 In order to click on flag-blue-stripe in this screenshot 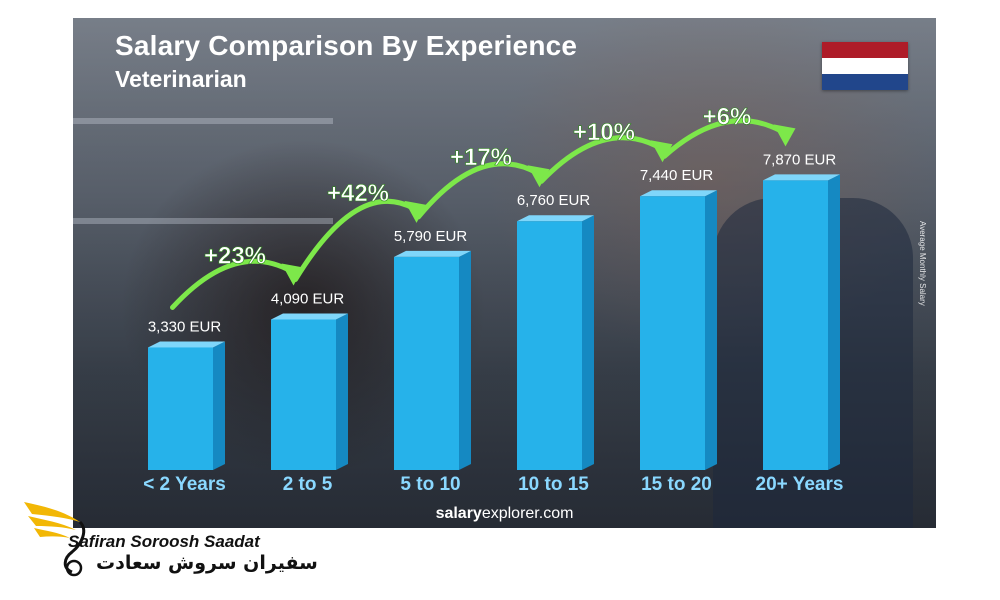, I will do `click(865, 82)`.